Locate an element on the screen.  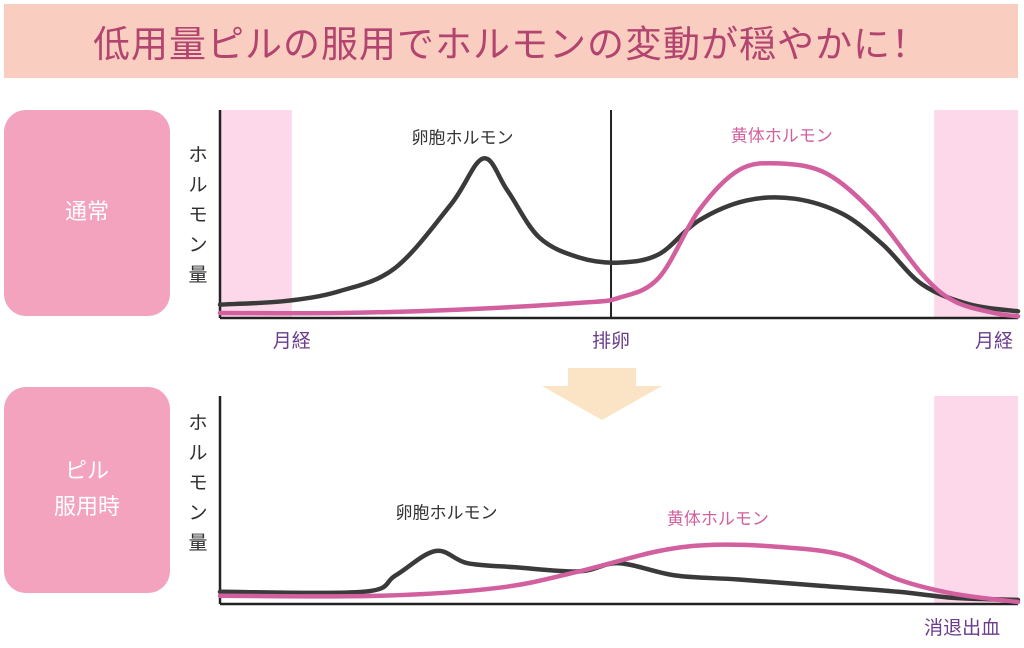
x-label-0-2: 月経 is located at coordinates (994, 341).